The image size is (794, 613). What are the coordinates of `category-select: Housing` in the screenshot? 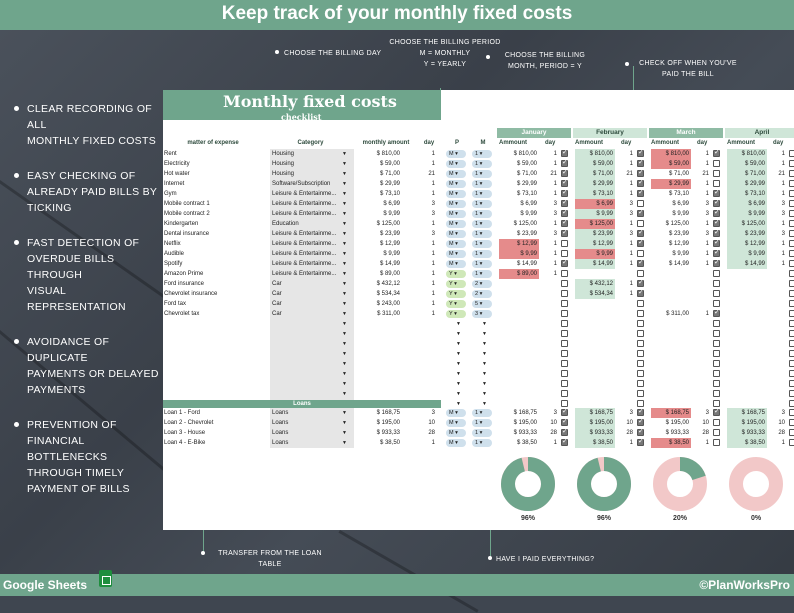 It's located at (312, 174).